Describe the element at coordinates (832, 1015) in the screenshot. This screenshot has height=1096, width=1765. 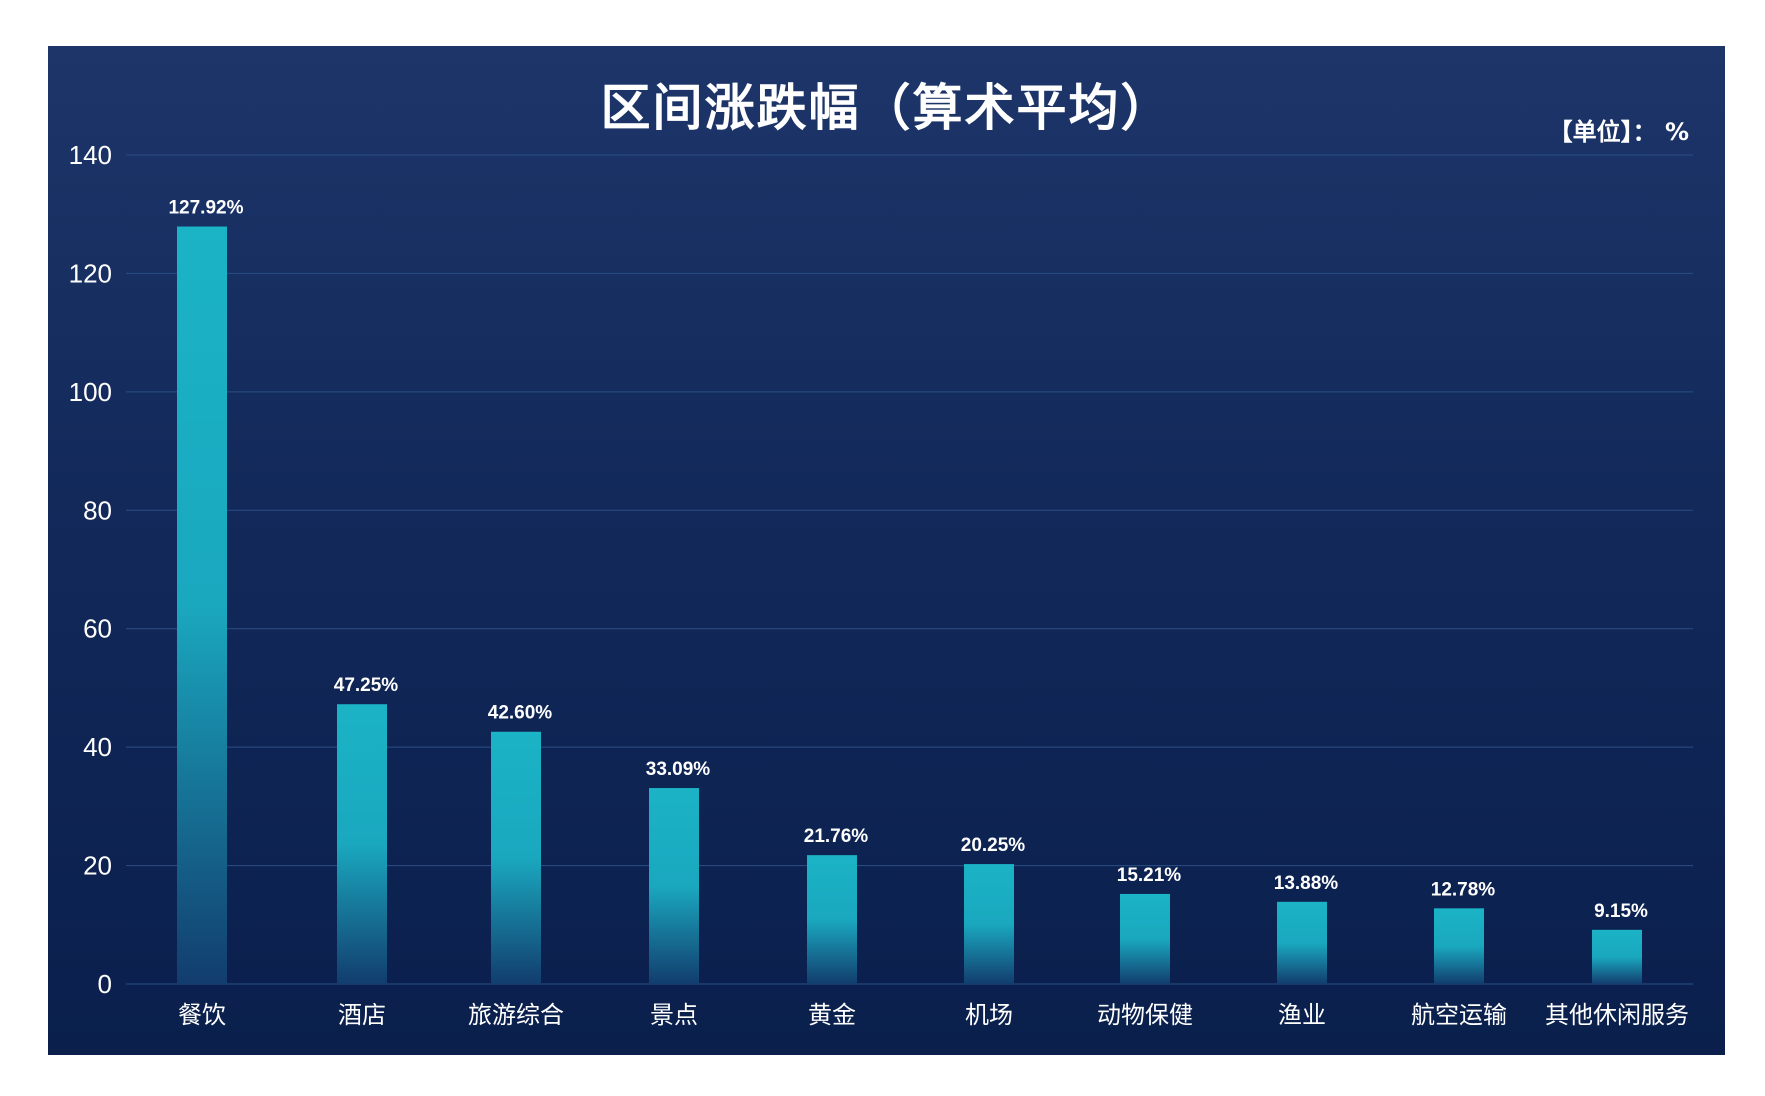
I see `x-tick-label: 黄金` at that location.